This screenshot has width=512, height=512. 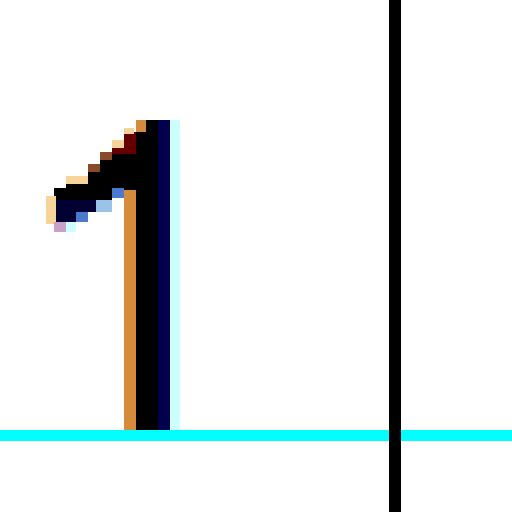 What do you see at coordinates (164, 275) in the screenshot?
I see `stem-shadow` at bounding box center [164, 275].